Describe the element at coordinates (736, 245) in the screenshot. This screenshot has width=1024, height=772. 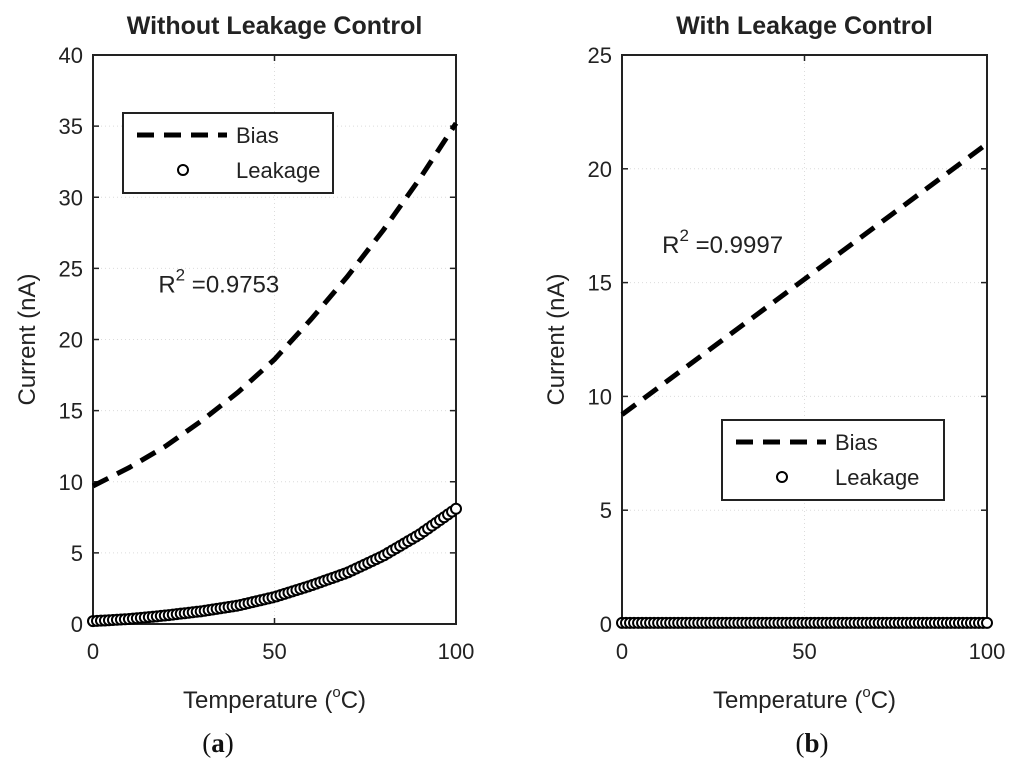
I see `r-squared-value: =0.9997` at that location.